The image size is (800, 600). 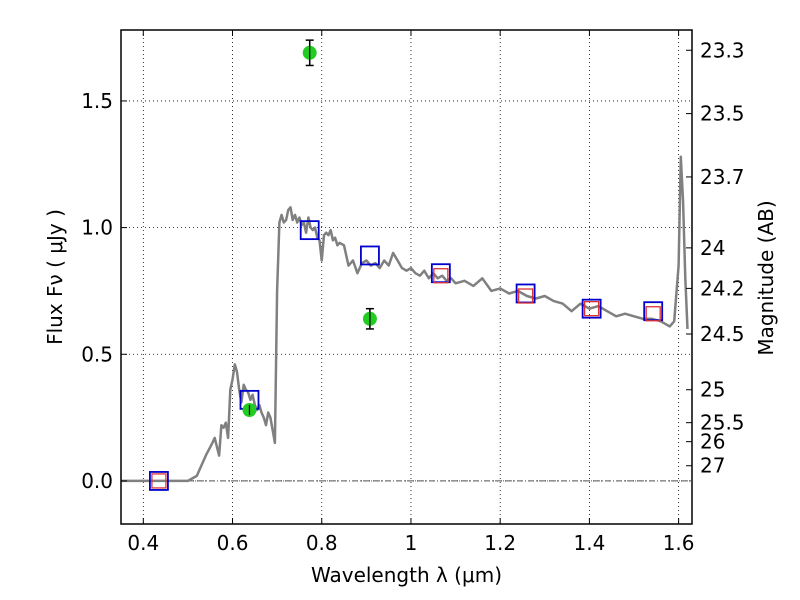 What do you see at coordinates (722, 114) in the screenshot?
I see `right-tick-label: 23.5` at bounding box center [722, 114].